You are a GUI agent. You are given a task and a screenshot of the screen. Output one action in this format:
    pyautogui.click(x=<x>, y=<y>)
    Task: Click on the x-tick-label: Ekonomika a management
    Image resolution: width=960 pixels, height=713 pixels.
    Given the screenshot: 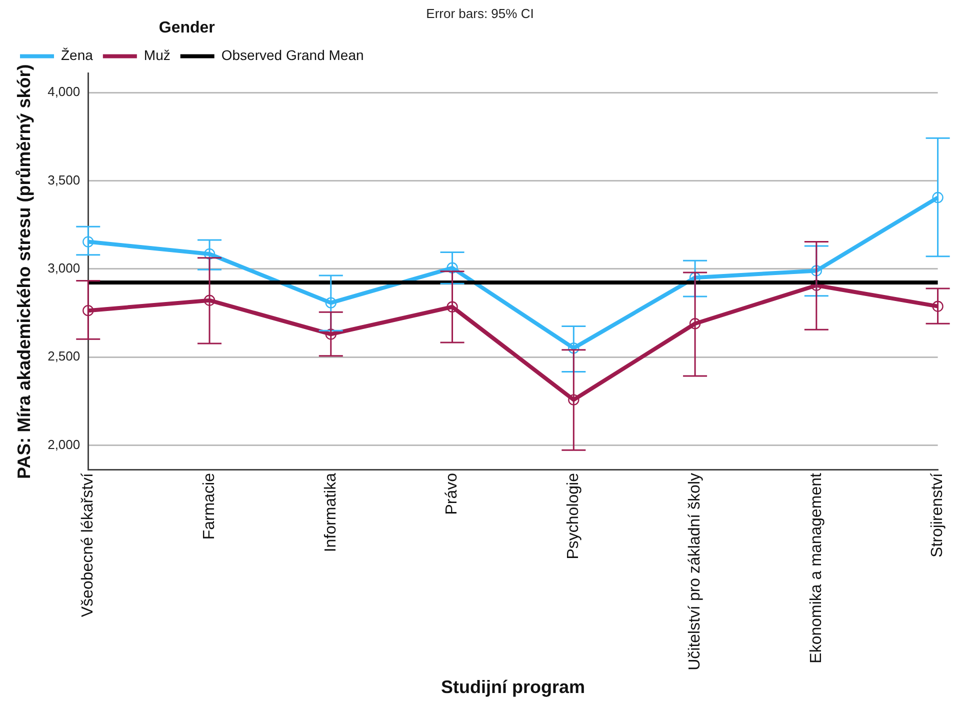 What is the action you would take?
    pyautogui.click(x=816, y=568)
    